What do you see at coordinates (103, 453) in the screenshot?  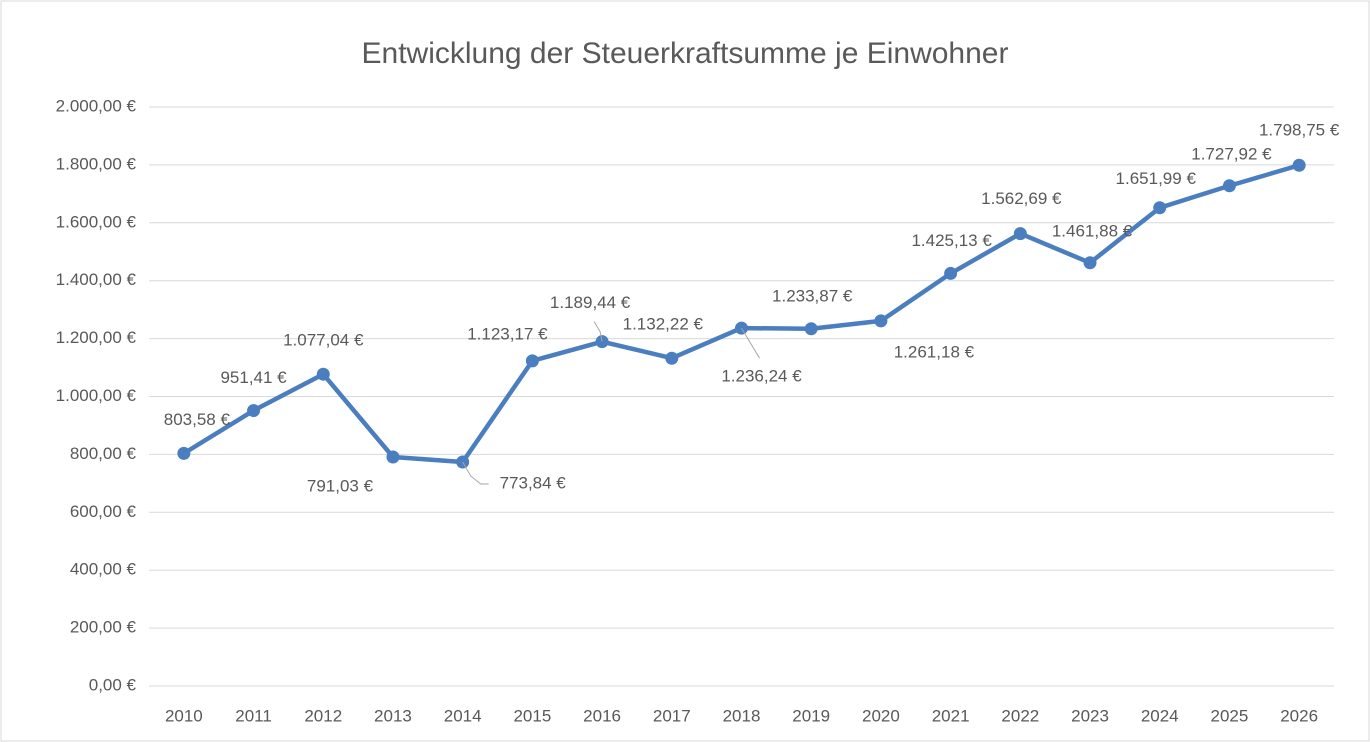 I see `y-tick-label: 800,00 €` at bounding box center [103, 453].